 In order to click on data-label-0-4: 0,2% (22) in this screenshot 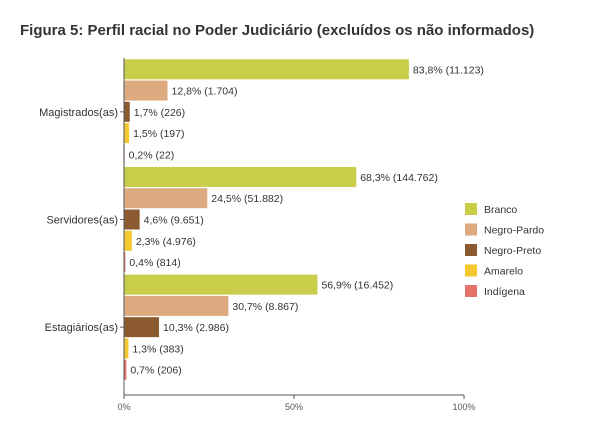, I will do `click(152, 155)`.